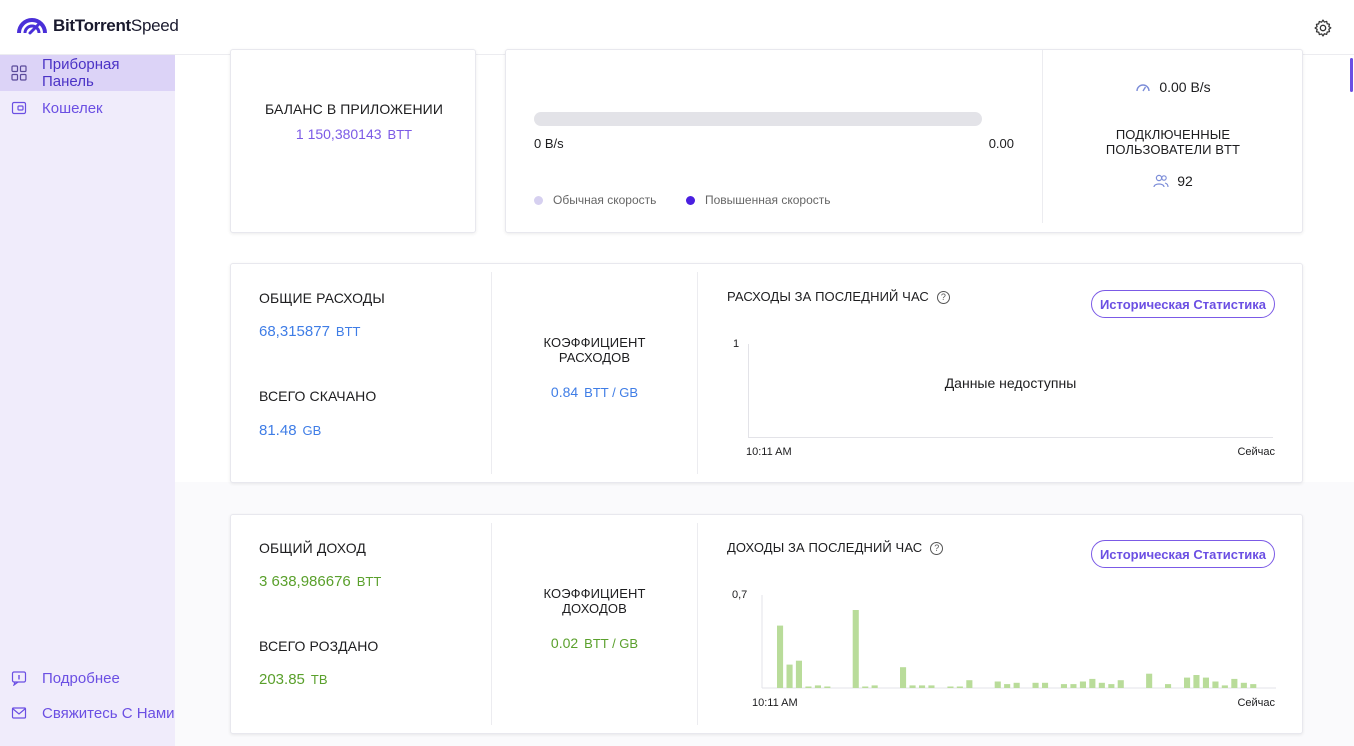  I want to click on sidebar-item-contact: Свяжитесь С Нами, so click(87, 713).